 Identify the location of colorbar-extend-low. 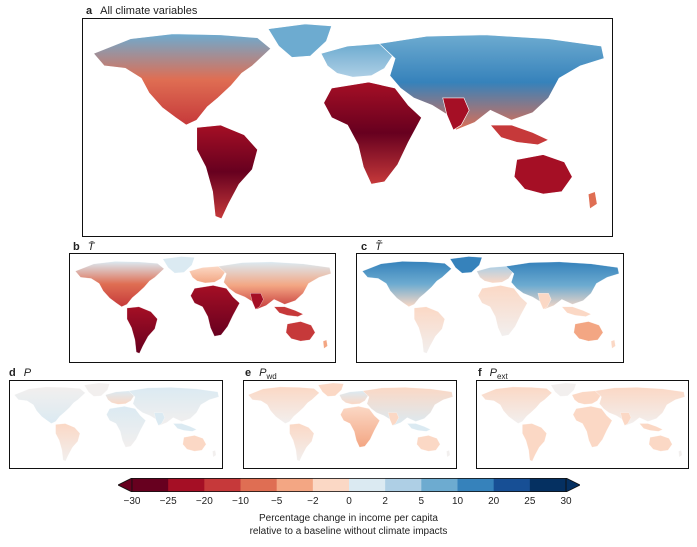
(125, 485).